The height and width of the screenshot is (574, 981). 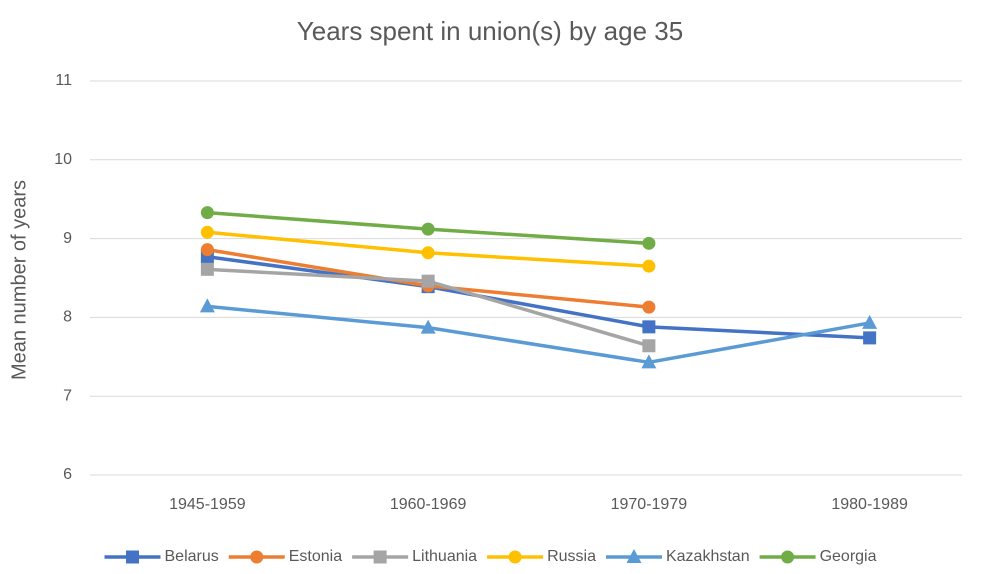 I want to click on chart-title: Years spent in union(s) by age 35, so click(x=490, y=31).